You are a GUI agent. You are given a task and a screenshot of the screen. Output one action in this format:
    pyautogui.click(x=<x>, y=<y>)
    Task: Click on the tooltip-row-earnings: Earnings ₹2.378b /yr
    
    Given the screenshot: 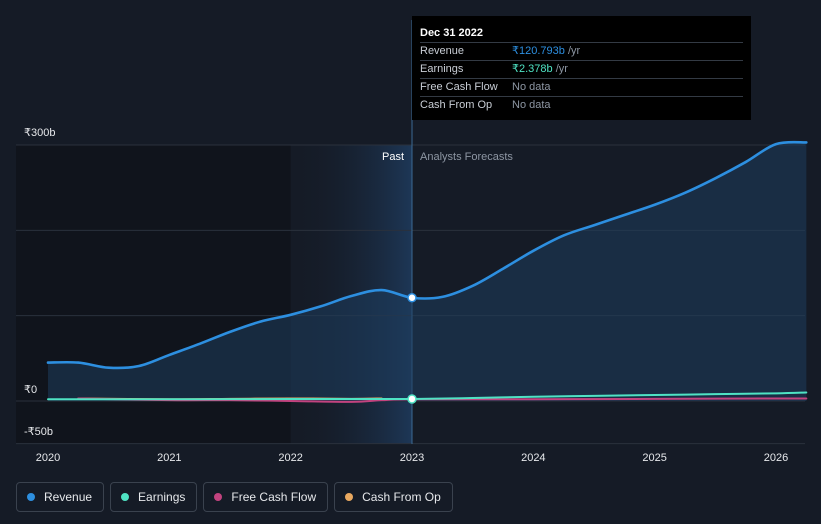 What is the action you would take?
    pyautogui.click(x=581, y=69)
    